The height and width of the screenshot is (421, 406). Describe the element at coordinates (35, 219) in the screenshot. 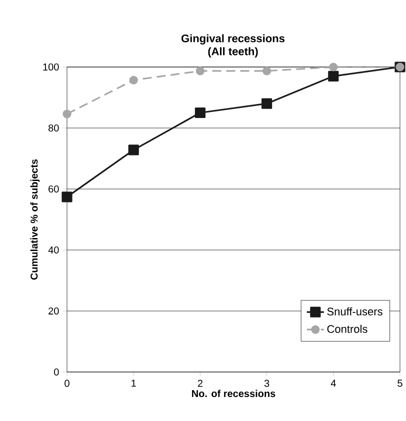

I see `y-axis-title: Cumulative % of subjects` at that location.